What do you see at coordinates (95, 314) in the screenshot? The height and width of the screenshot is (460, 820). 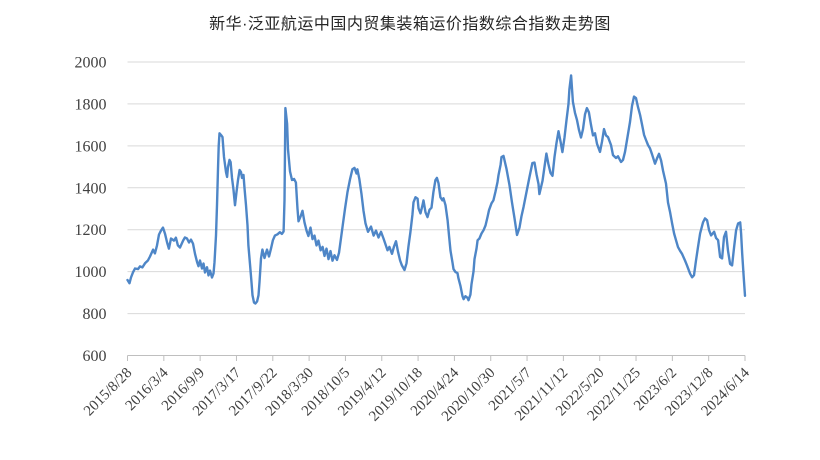 I see `y-tick-label: 800` at bounding box center [95, 314].